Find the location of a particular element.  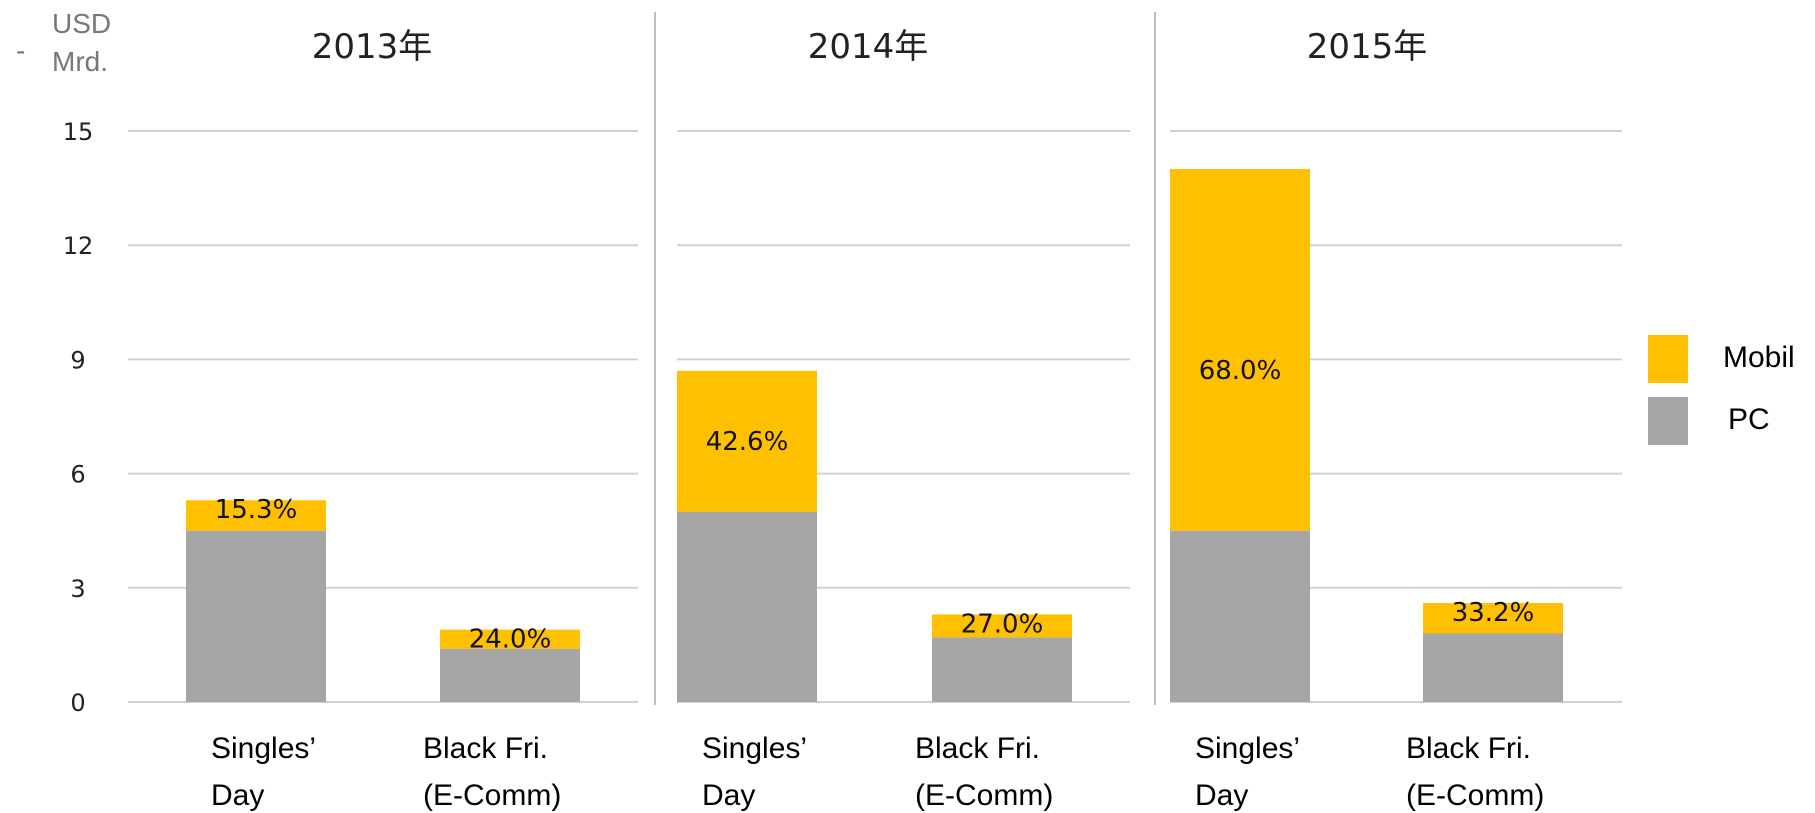

y-tick-label: 3 is located at coordinates (77, 589).